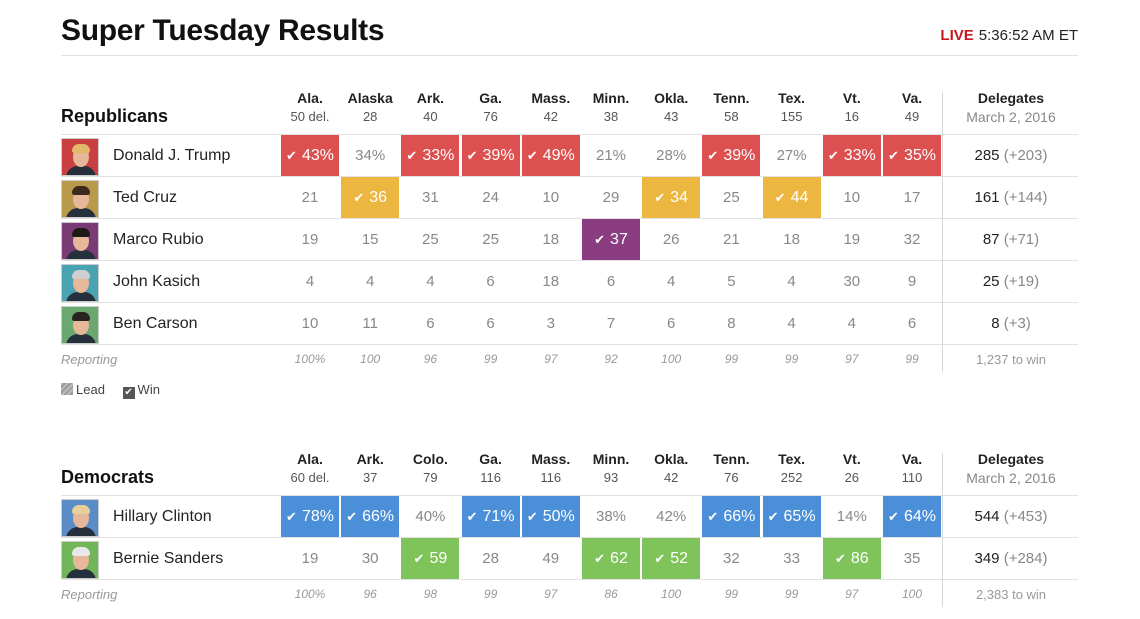 The image size is (1140, 619). Describe the element at coordinates (1025, 155) in the screenshot. I see `delegate-gain: (+203)` at that location.